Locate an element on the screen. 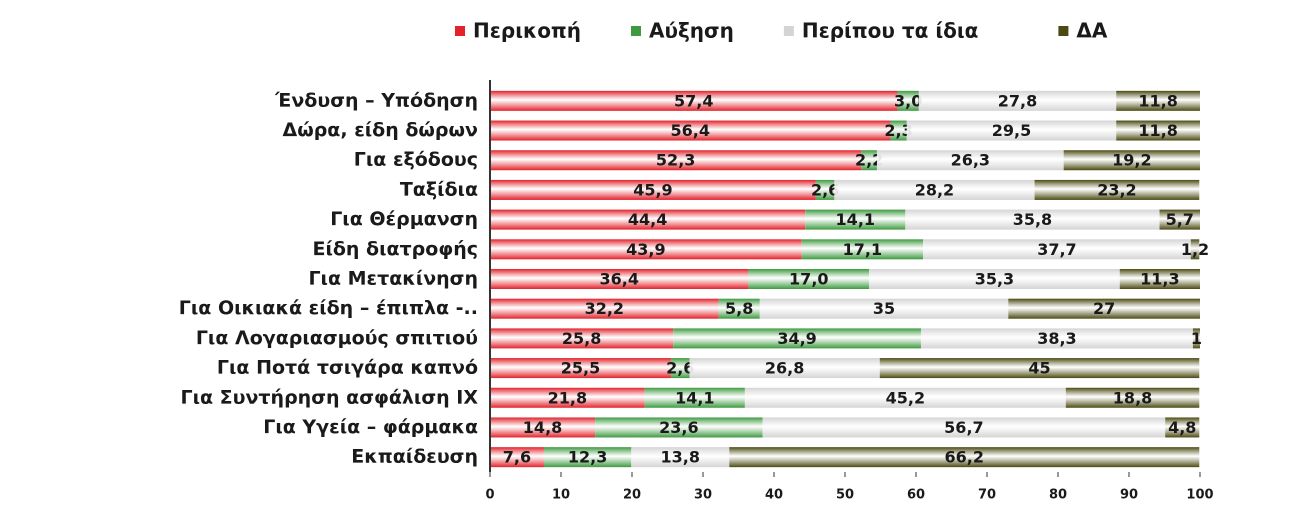 Image resolution: width=1294 pixels, height=508 pixels. value-label: 18,8 is located at coordinates (1132, 397).